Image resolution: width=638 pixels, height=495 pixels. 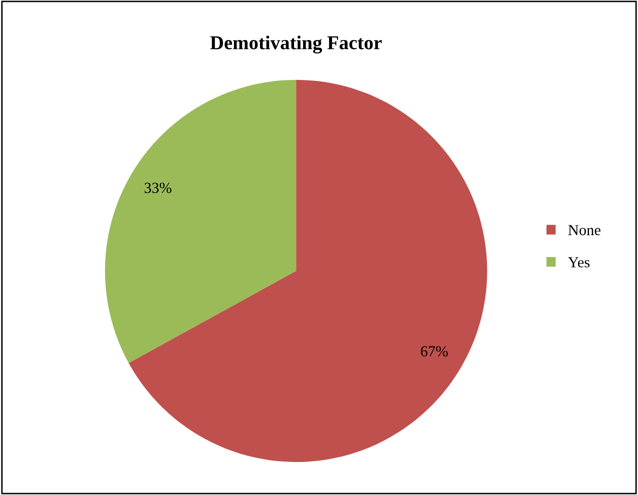 What do you see at coordinates (434, 351) in the screenshot?
I see `data-label: 67%` at bounding box center [434, 351].